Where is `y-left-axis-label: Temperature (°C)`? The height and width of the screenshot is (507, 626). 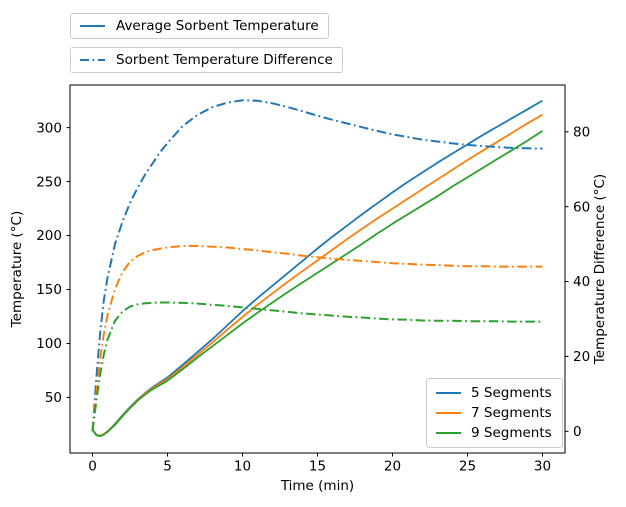 y-left-axis-label: Temperature (°C) is located at coordinates (17, 270).